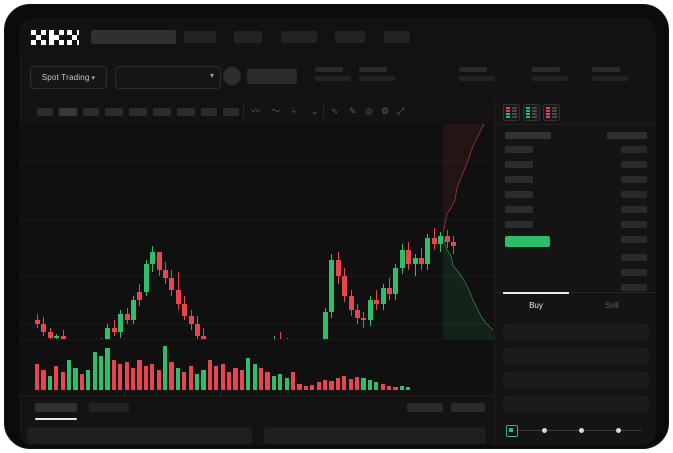 This screenshot has width=673, height=453. Describe the element at coordinates (612, 305) in the screenshot. I see `tab-sell: Sell` at that location.